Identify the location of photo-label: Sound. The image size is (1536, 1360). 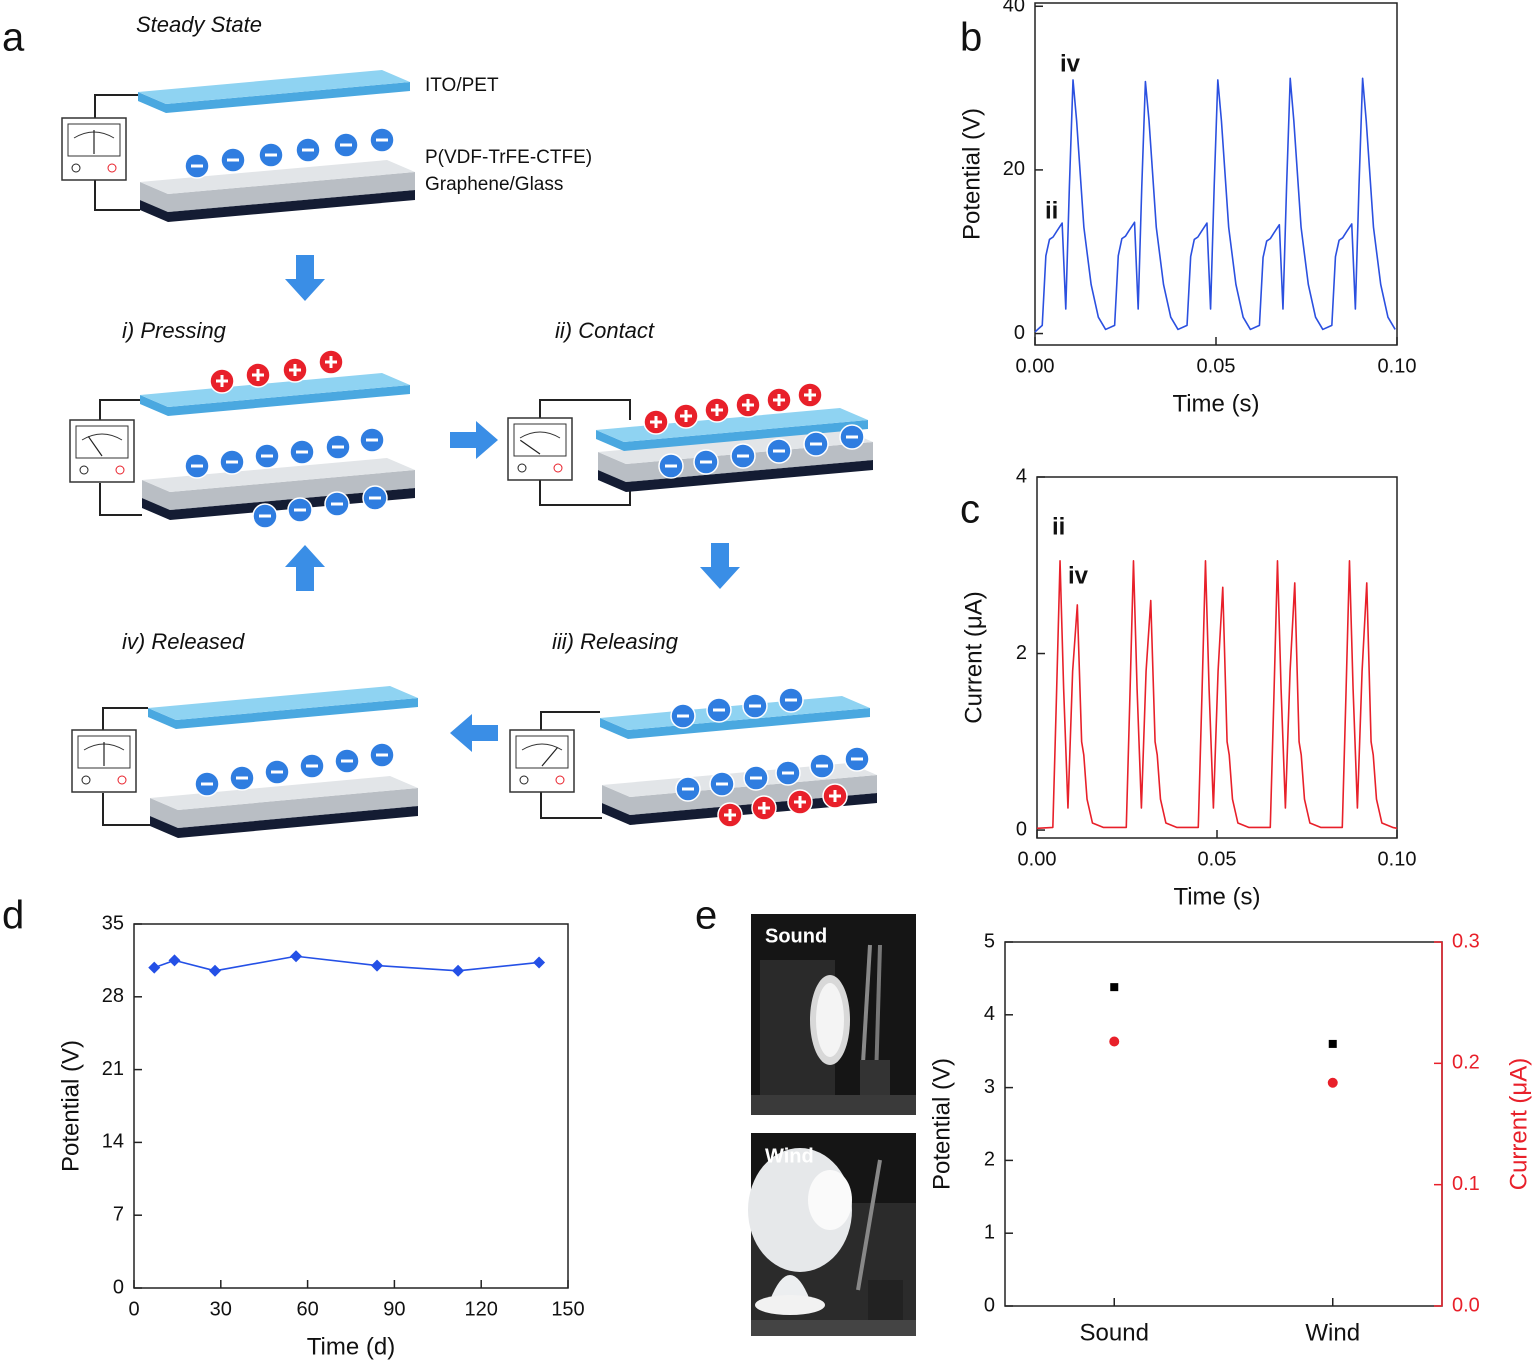
(796, 936).